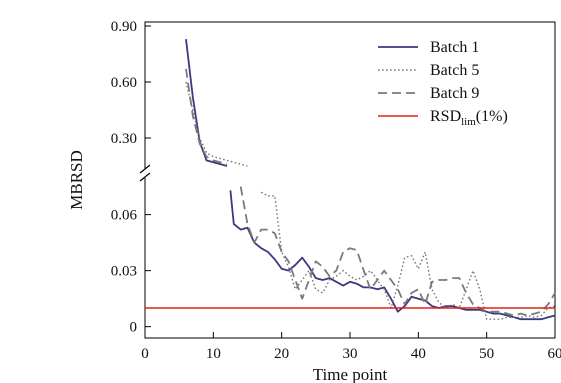  Describe the element at coordinates (418, 354) in the screenshot. I see `x-tick-label: 40` at that location.